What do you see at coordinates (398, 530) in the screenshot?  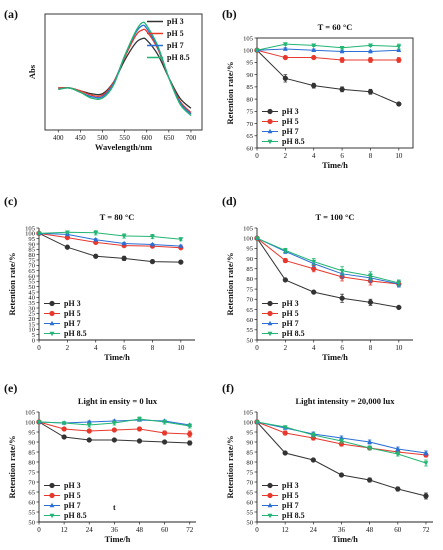 I see `x-tick-label: 60` at bounding box center [398, 530].